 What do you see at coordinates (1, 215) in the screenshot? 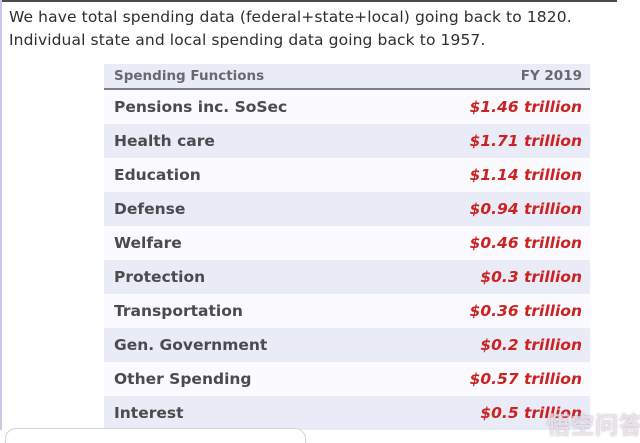
I see `content-block-left-border` at bounding box center [1, 215].